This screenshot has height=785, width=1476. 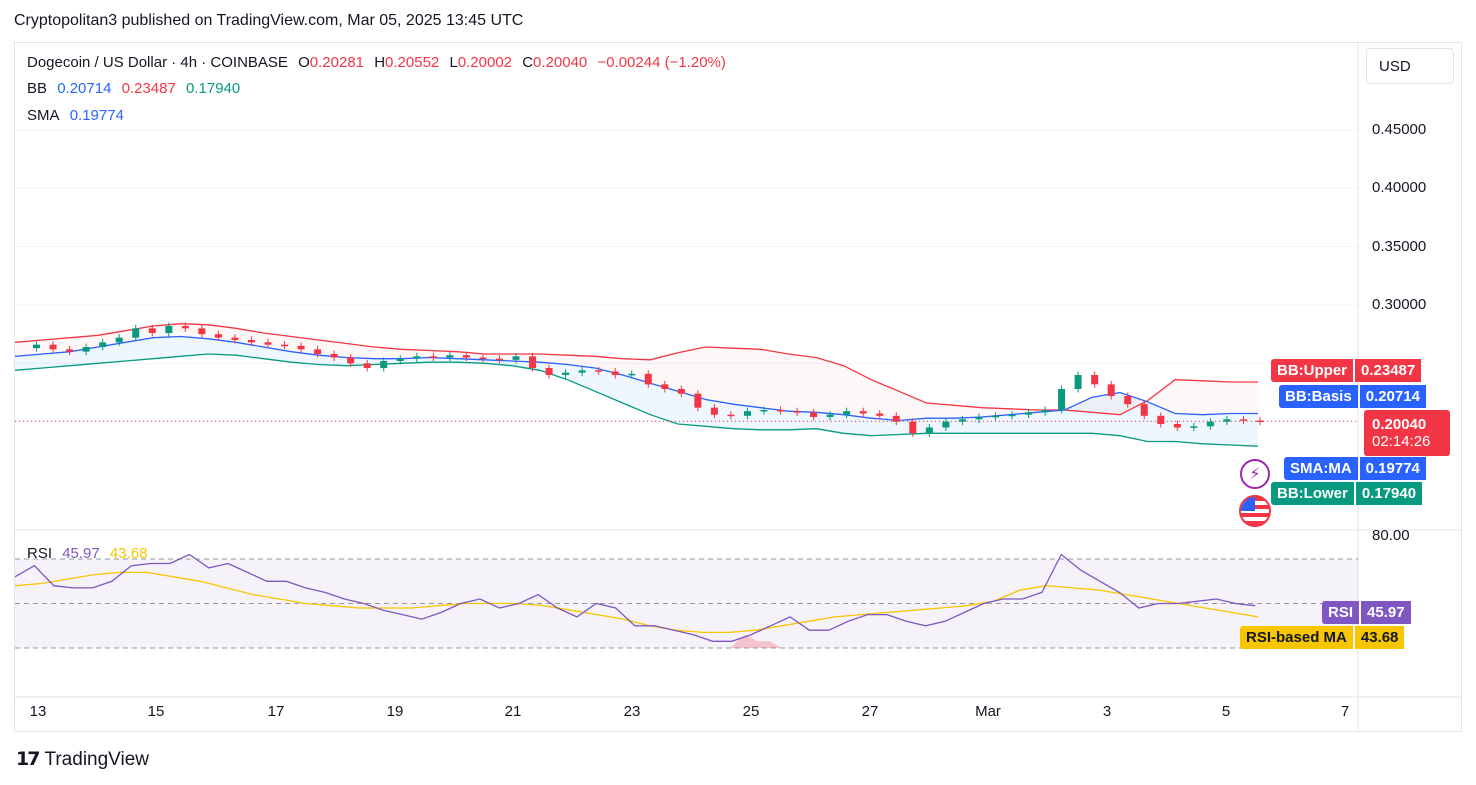 I want to click on price-tag-value: 0.20040, so click(x=1399, y=424).